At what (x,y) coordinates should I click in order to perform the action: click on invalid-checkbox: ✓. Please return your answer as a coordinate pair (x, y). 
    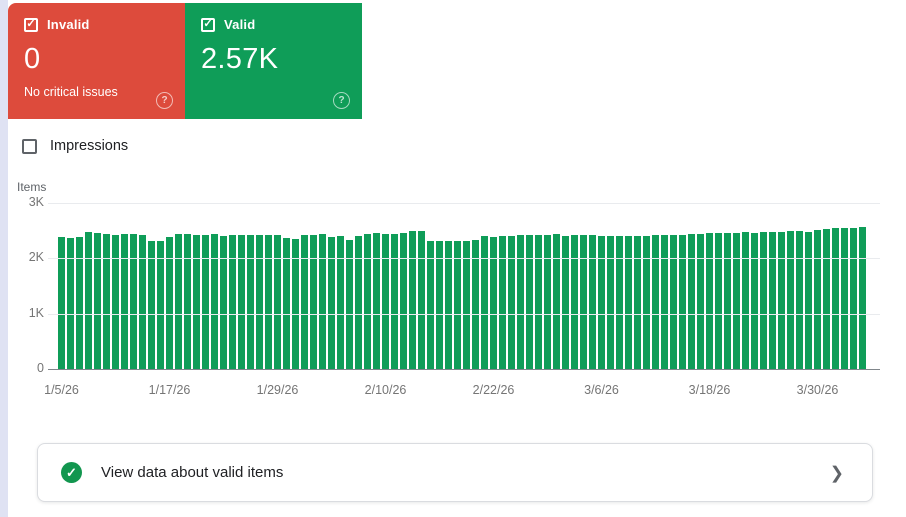
    Looking at the image, I should click on (31, 24).